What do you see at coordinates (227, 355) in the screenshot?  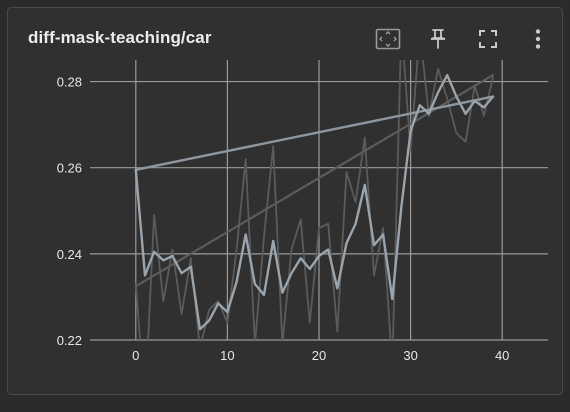 I see `x-tick-label: 10` at bounding box center [227, 355].